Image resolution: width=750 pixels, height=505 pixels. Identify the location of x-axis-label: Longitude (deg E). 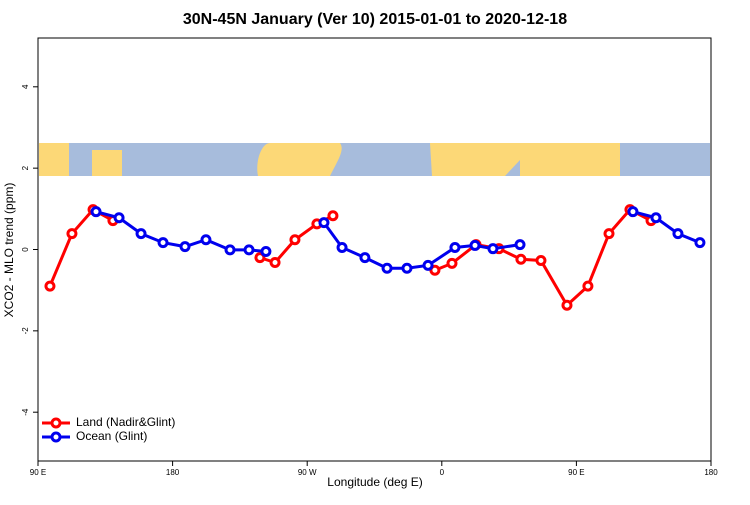
(374, 482).